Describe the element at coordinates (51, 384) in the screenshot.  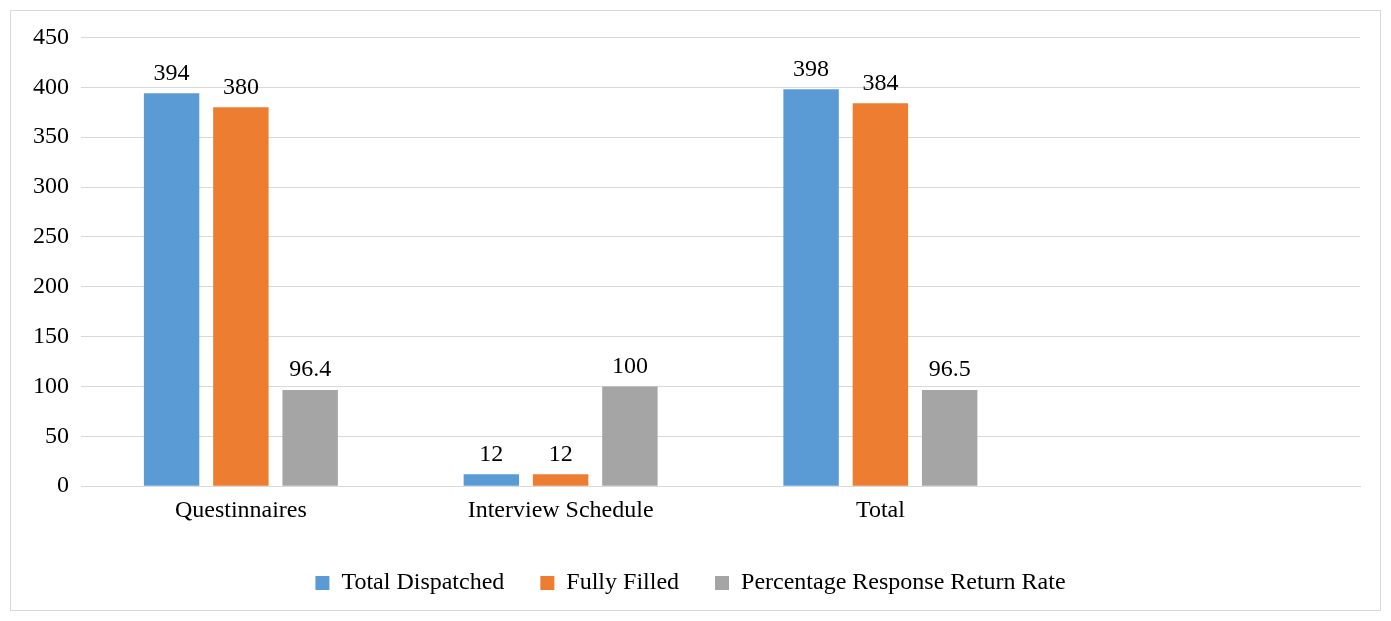
I see `y-tick-label: 100` at that location.